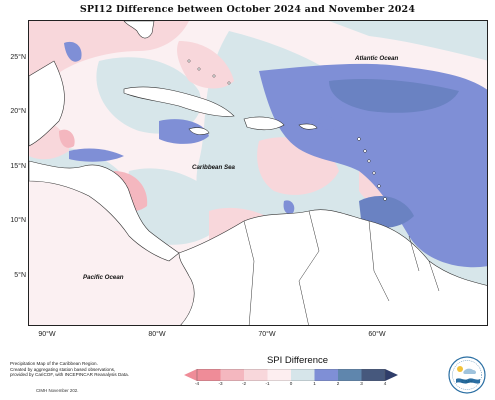 Image resolution: width=495 pixels, height=400 pixels. What do you see at coordinates (20, 275) in the screenshot?
I see `lat-label-5n: 5°N` at bounding box center [20, 275].